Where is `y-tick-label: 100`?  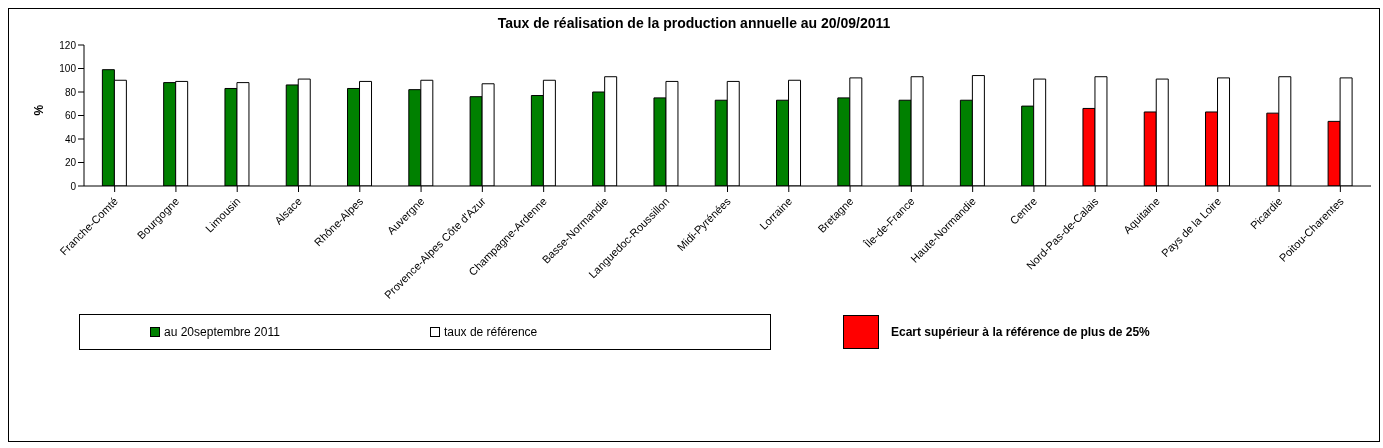 y-tick-label: 100 is located at coordinates (68, 69).